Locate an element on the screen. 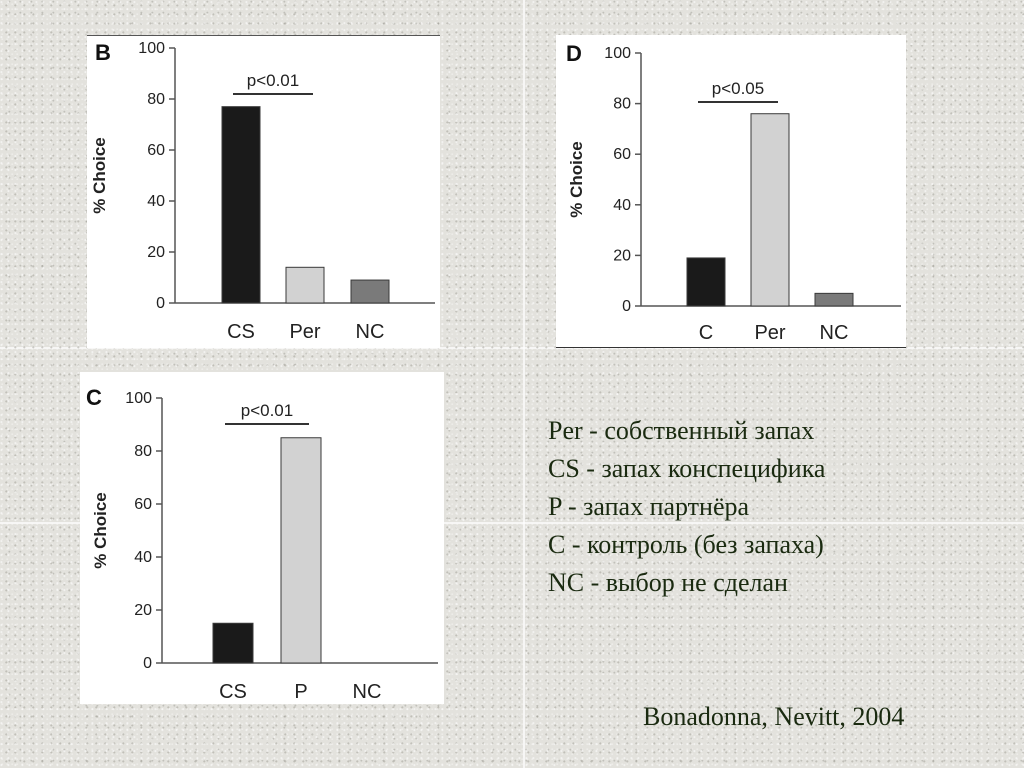 The height and width of the screenshot is (768, 1024). legend-item-c: C - контроль (без запаха) is located at coordinates (686, 544).